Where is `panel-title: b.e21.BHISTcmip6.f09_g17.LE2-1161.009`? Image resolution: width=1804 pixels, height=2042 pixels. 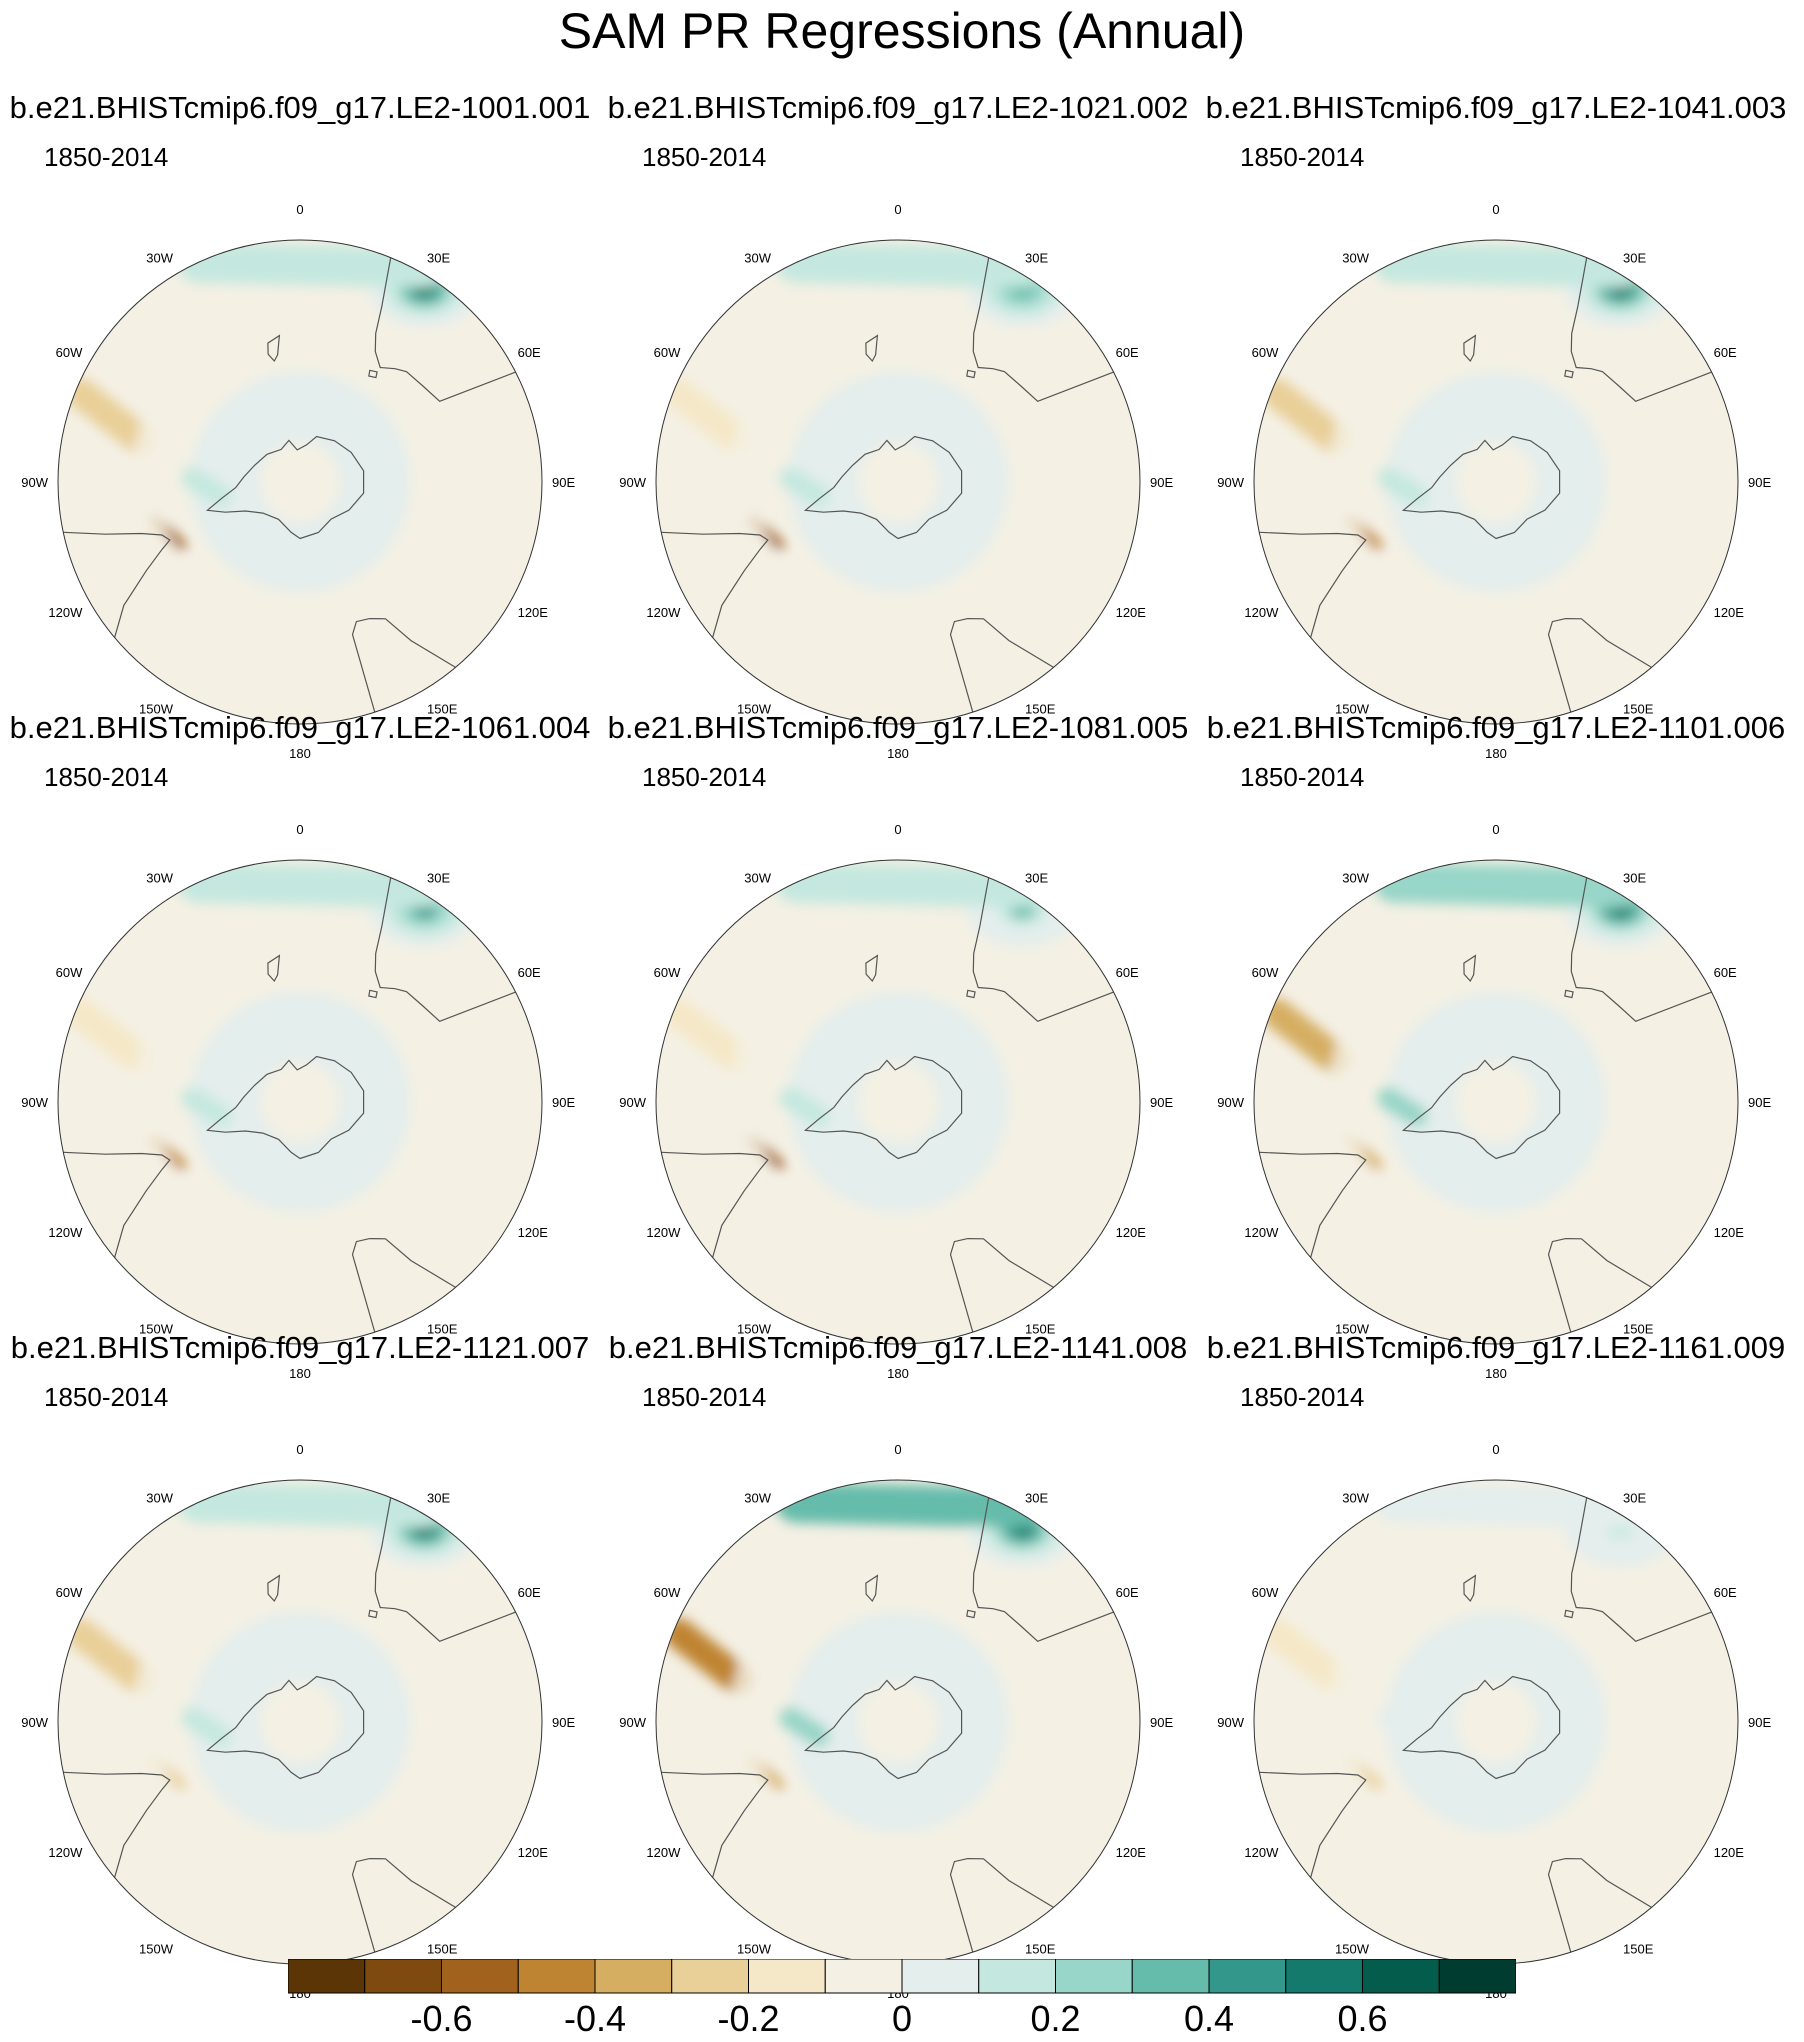
panel-title: b.e21.BHISTcmip6.f09_g17.LE2-1161.009 is located at coordinates (1496, 1347).